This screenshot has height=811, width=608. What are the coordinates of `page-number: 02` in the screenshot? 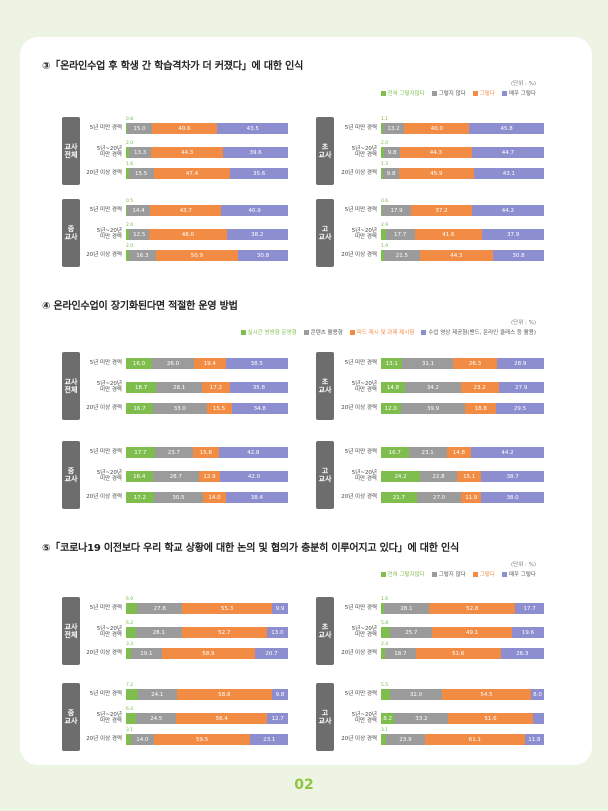 It's located at (304, 785).